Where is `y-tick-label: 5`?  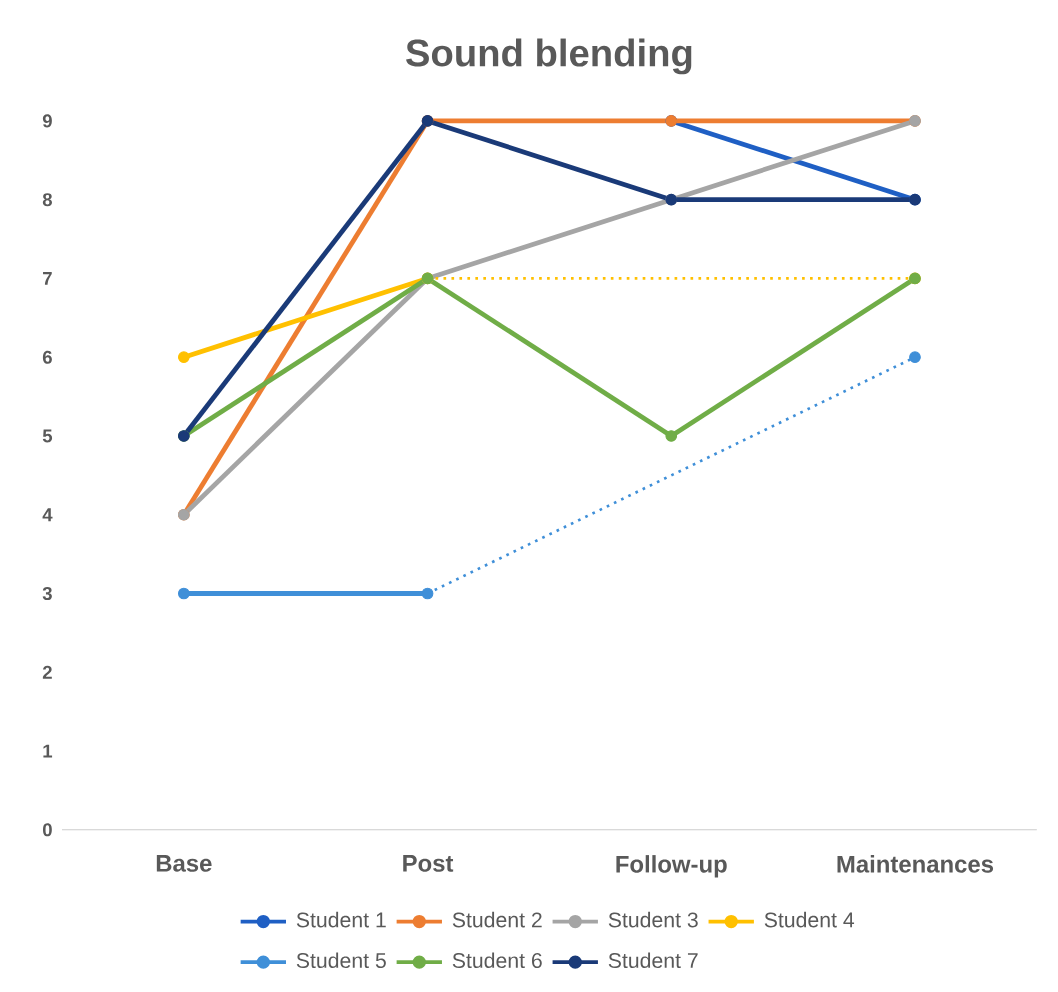 y-tick-label: 5 is located at coordinates (47, 436).